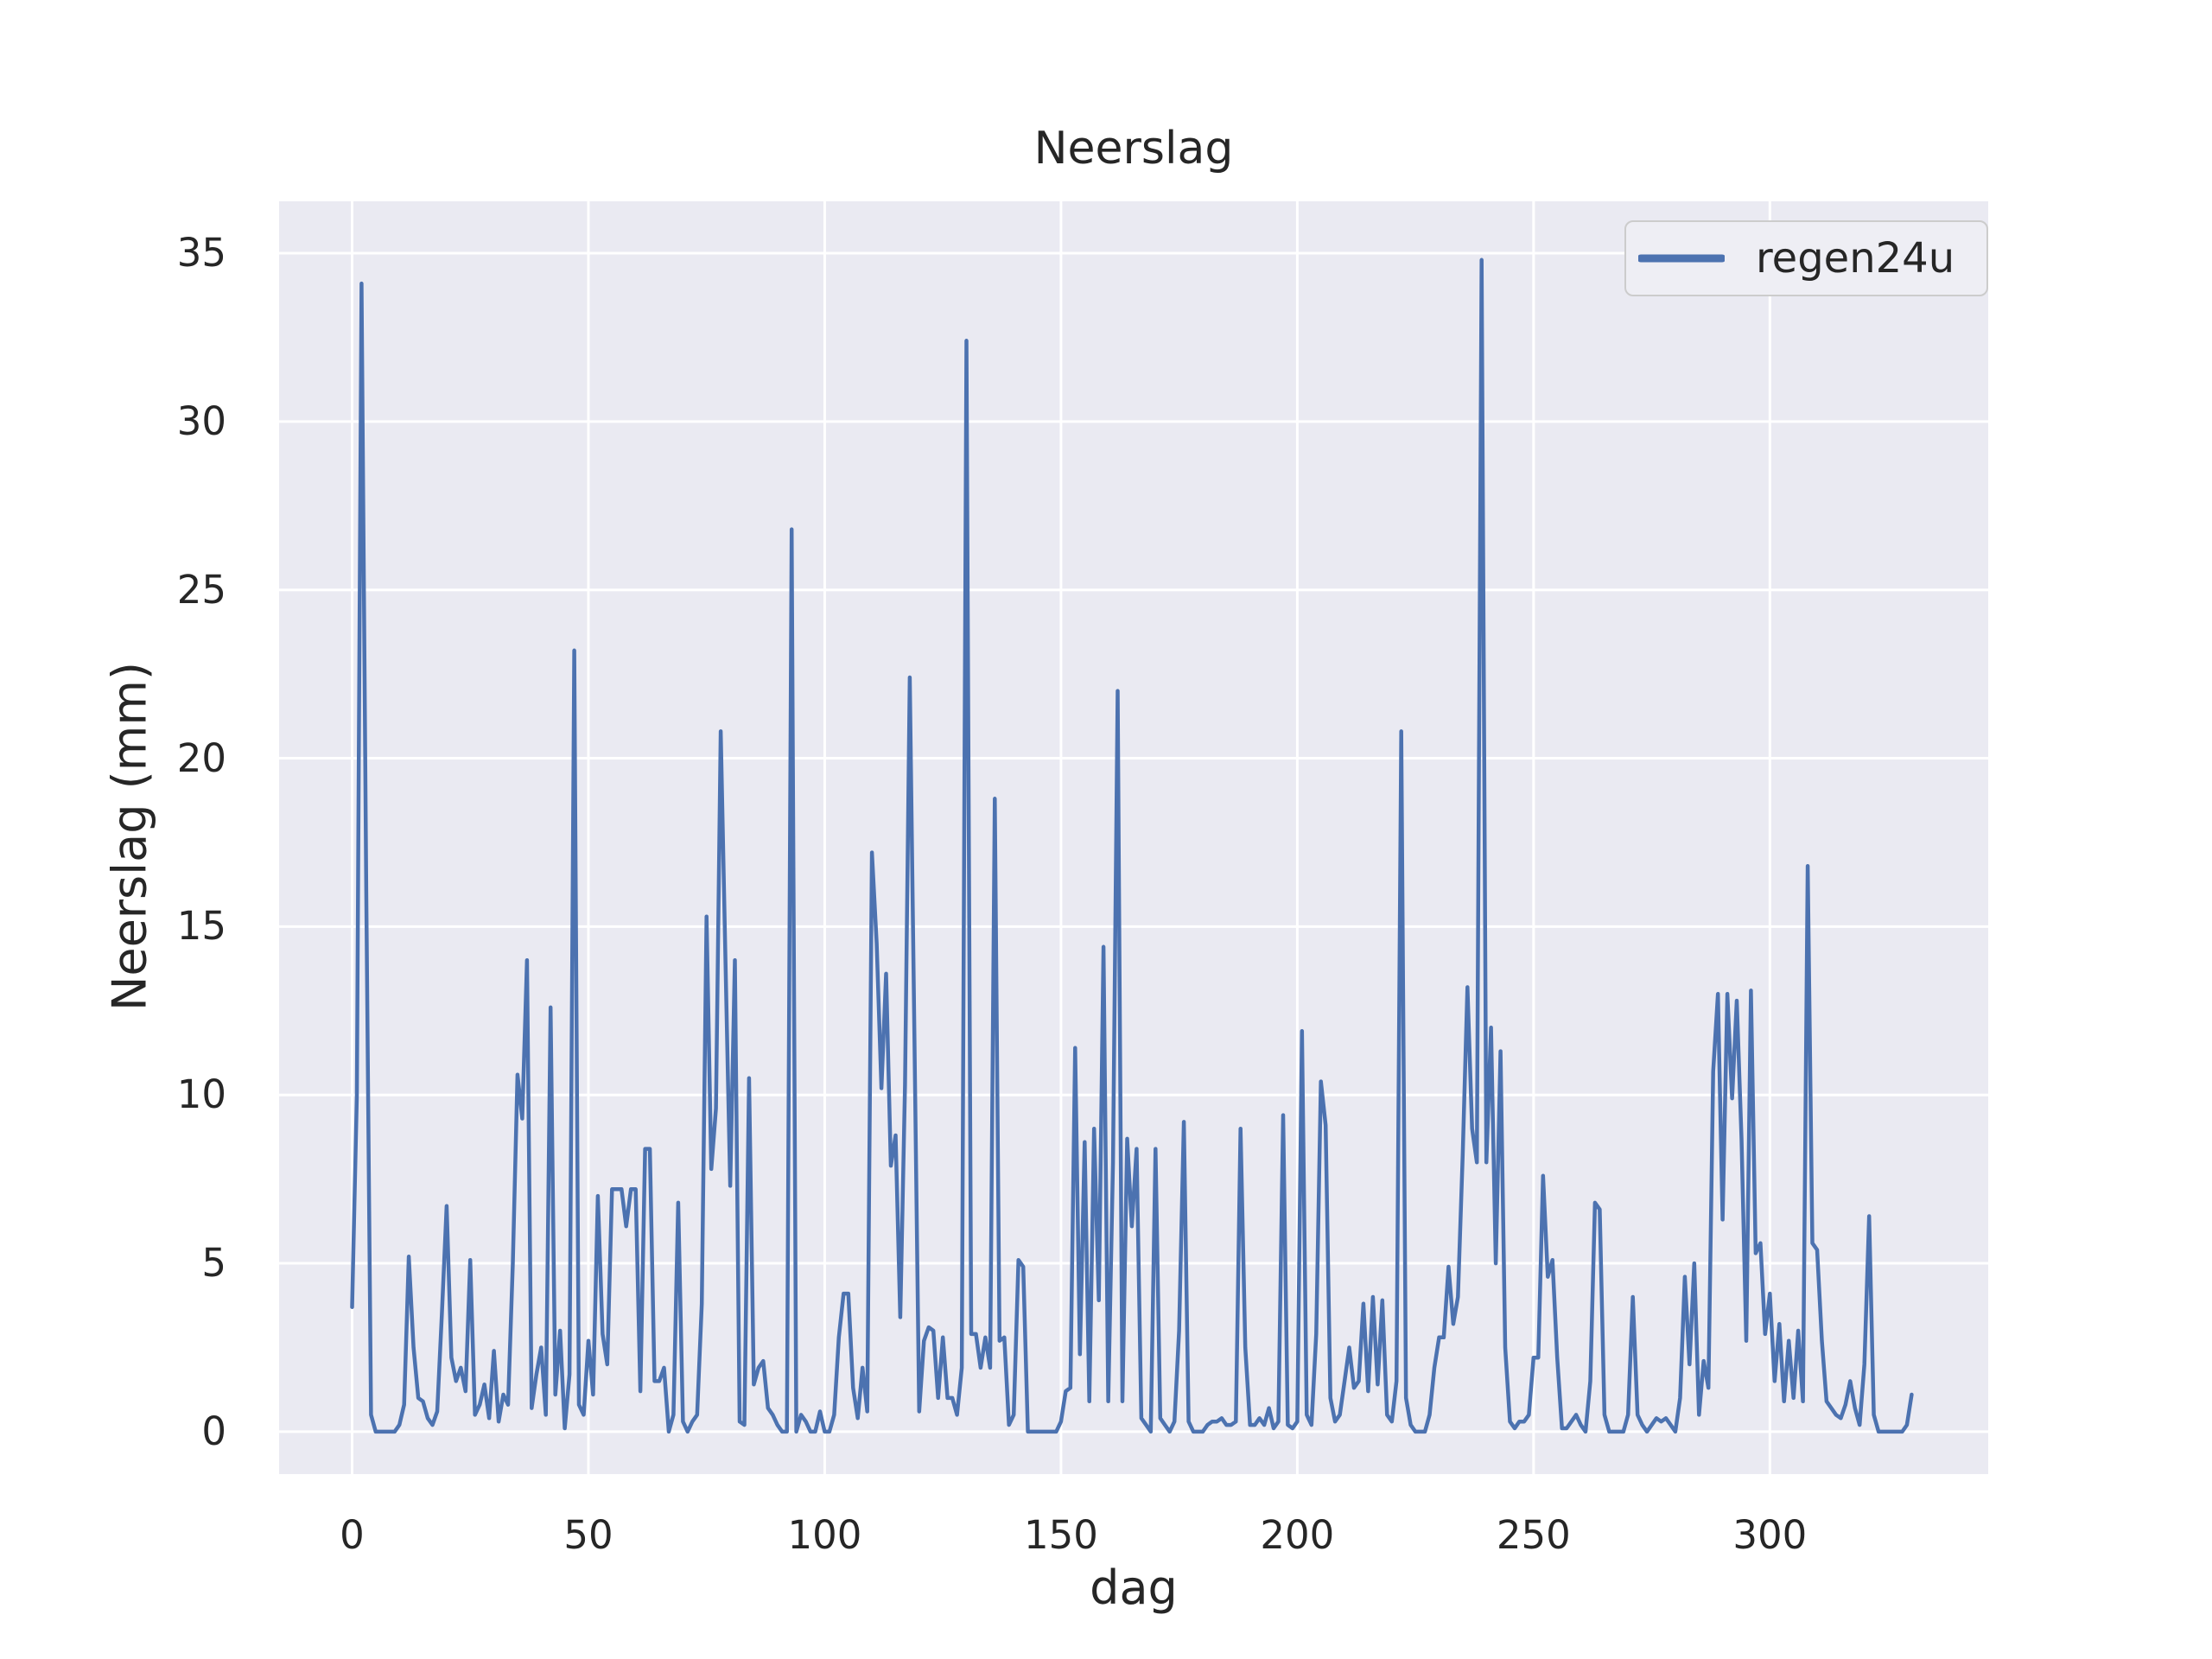 The image size is (2212, 1659). Describe the element at coordinates (352, 1535) in the screenshot. I see `x-tick-label: 0` at that location.